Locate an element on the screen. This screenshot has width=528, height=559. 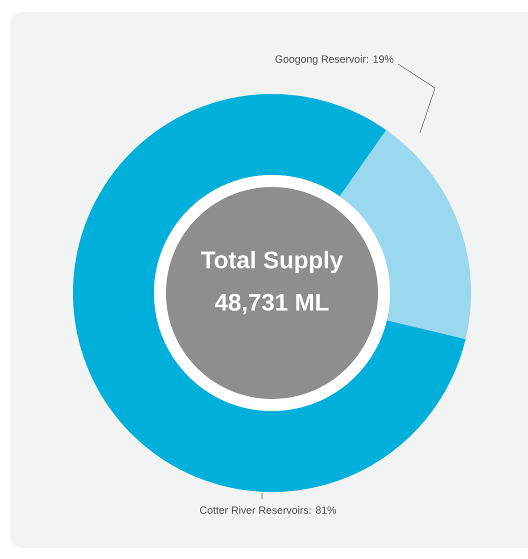
text: Total Supply is located at coordinates (272, 262).